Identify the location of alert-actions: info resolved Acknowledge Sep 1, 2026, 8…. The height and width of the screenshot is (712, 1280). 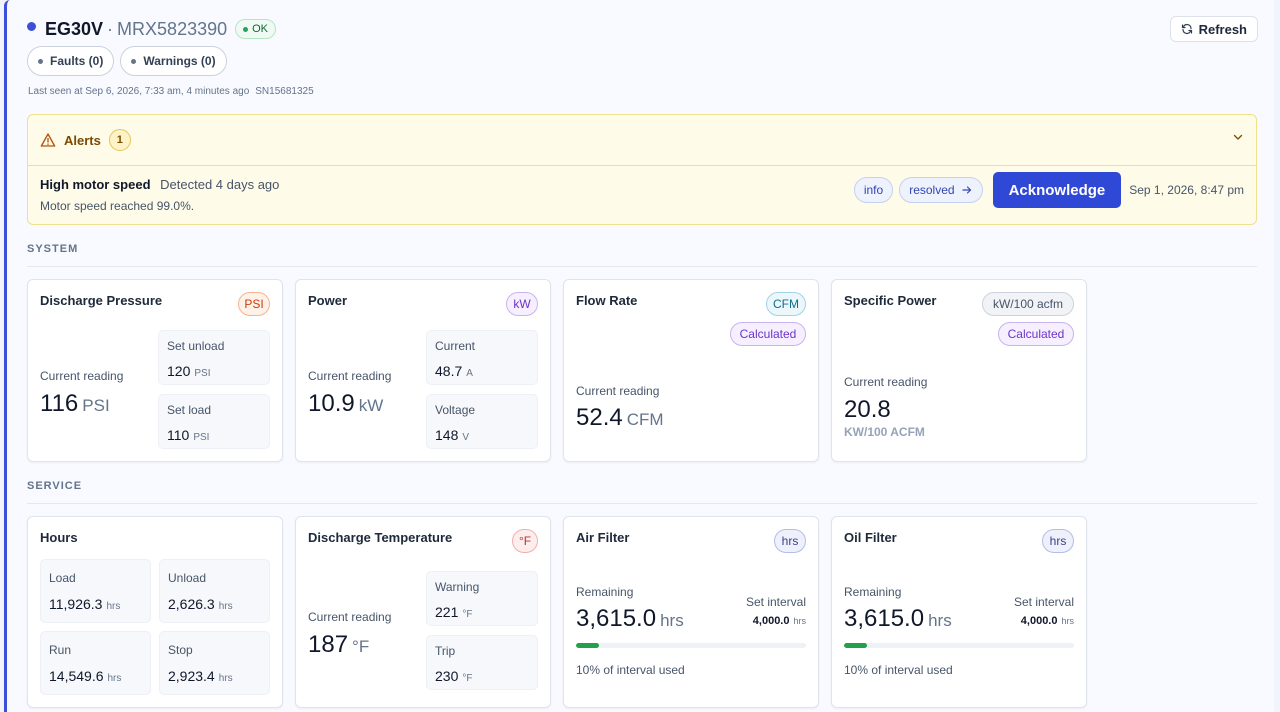
(1048, 190).